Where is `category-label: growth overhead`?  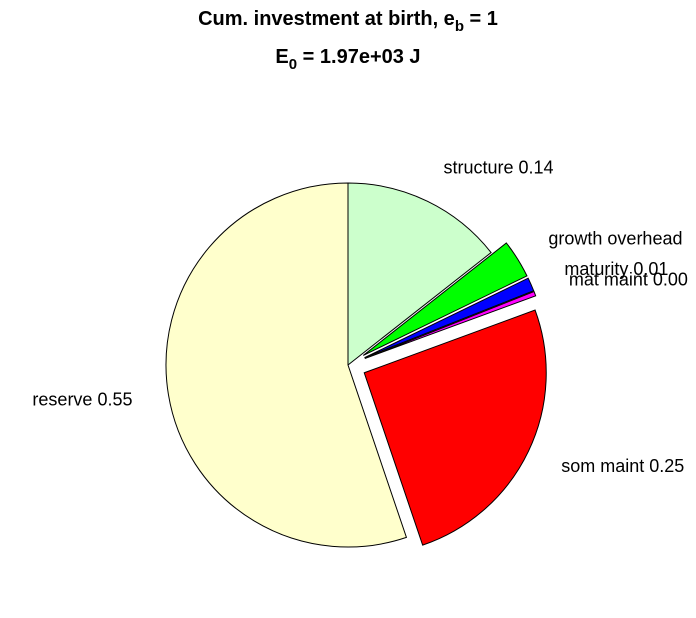 category-label: growth overhead is located at coordinates (615, 238).